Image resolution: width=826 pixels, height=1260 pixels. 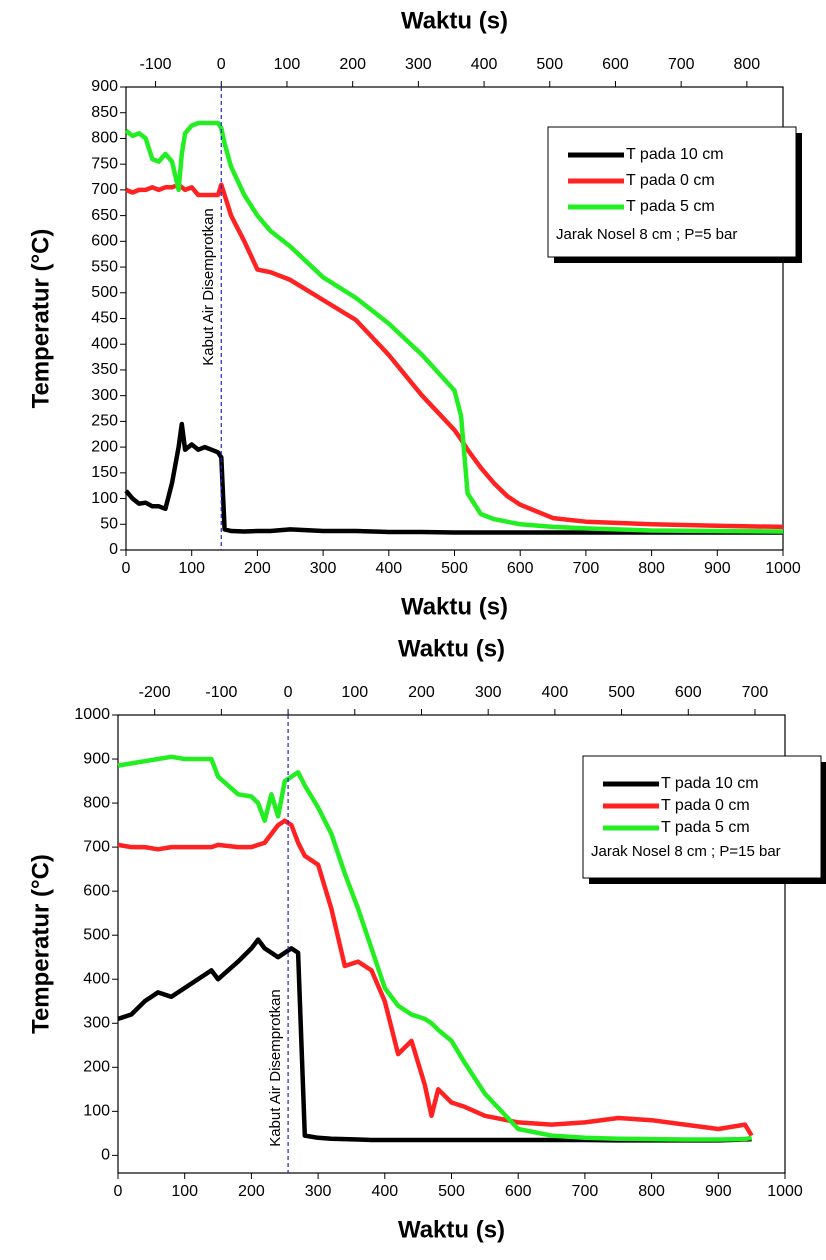 What do you see at coordinates (92, 714) in the screenshot?
I see `y-tick-label: 1000` at bounding box center [92, 714].